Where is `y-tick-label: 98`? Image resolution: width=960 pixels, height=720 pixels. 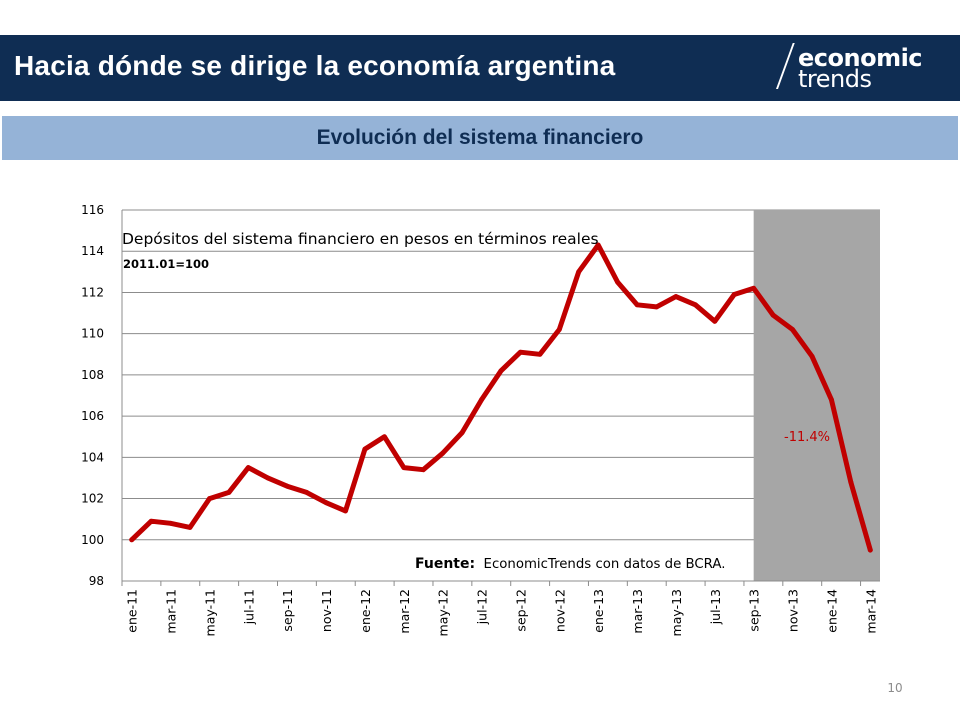 y-tick-label: 98 is located at coordinates (96, 581).